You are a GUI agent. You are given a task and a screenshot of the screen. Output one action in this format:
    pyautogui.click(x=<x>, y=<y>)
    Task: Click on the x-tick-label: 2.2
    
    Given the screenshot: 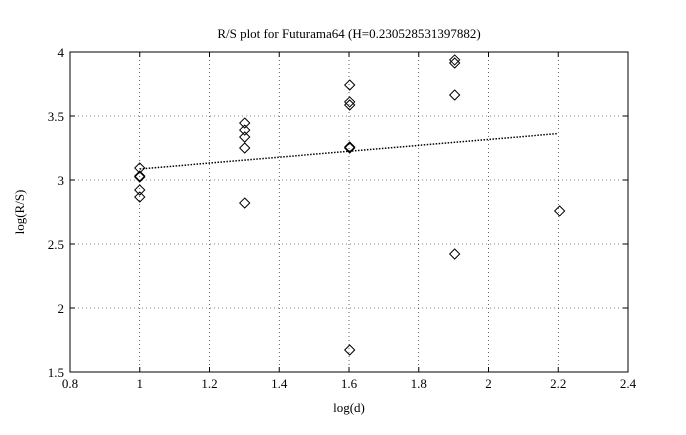 What is the action you would take?
    pyautogui.click(x=558, y=383)
    